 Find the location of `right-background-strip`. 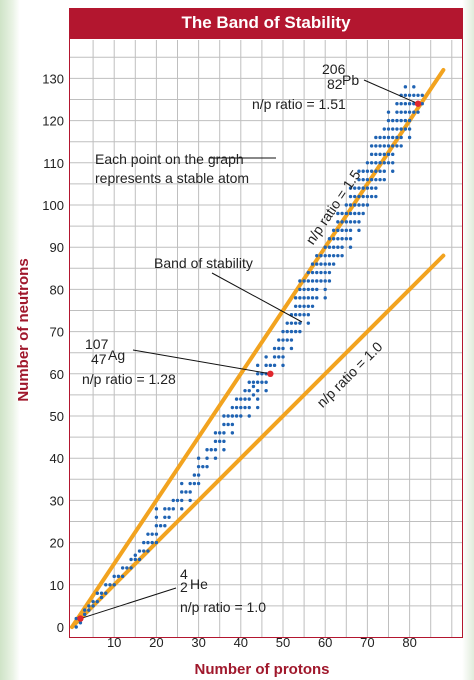

right-background-strip is located at coordinates (468, 340).